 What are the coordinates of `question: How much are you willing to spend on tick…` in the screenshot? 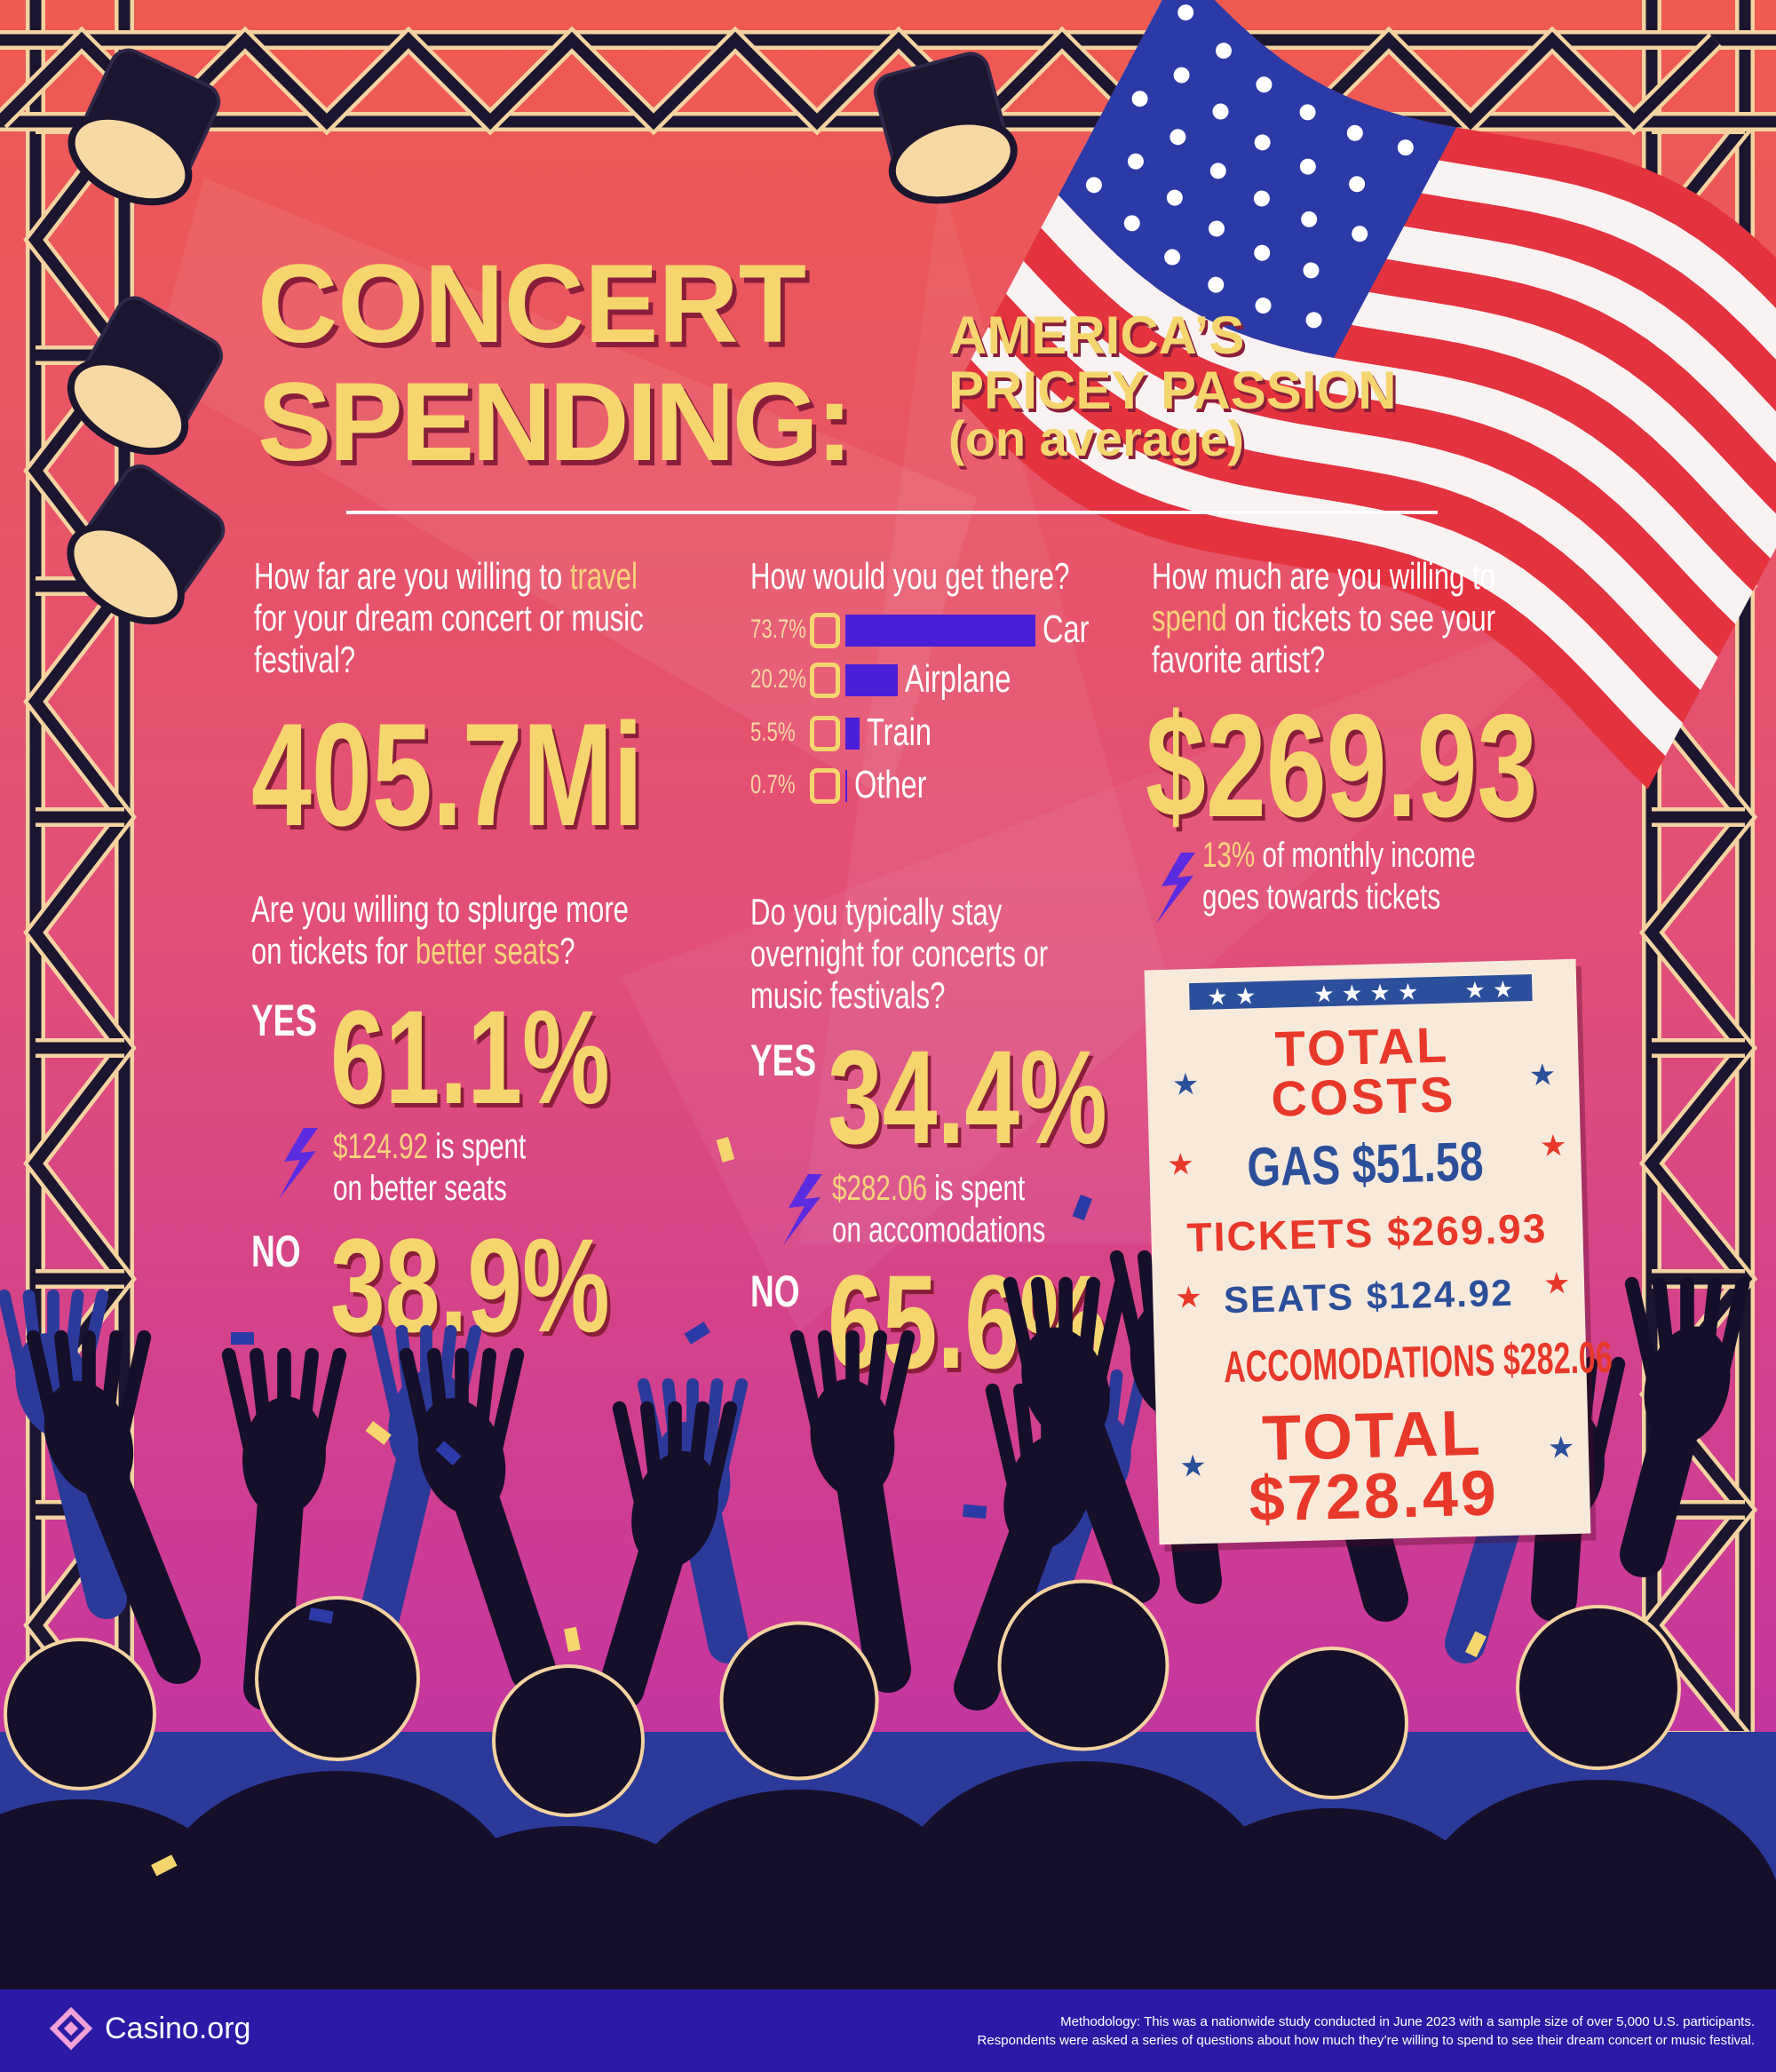 It's located at (1324, 617).